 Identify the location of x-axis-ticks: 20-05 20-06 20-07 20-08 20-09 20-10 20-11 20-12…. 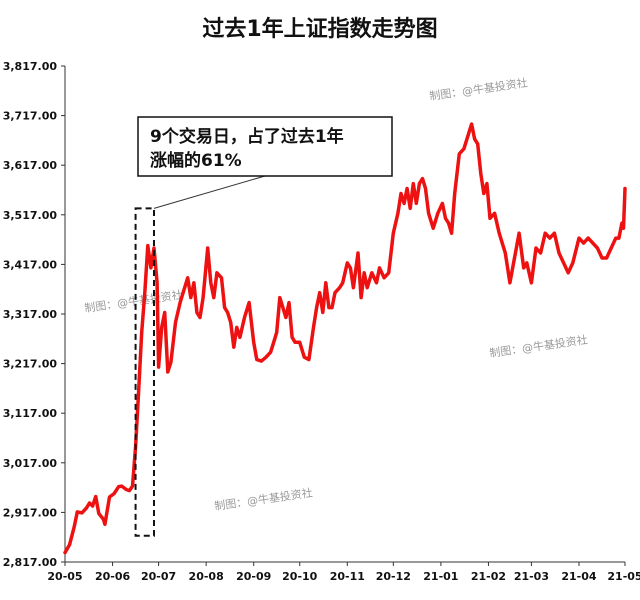
(343, 572).